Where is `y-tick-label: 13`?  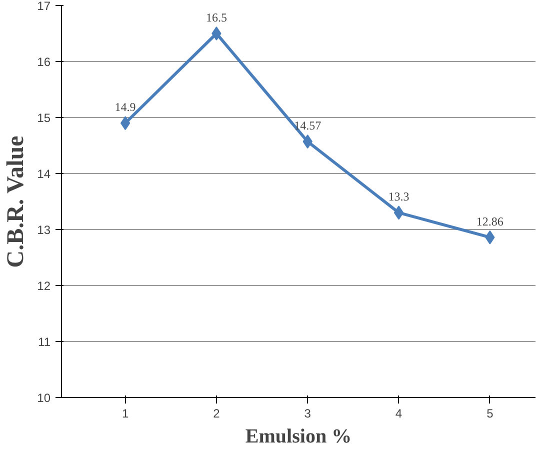
y-tick-label: 13 is located at coordinates (44, 230).